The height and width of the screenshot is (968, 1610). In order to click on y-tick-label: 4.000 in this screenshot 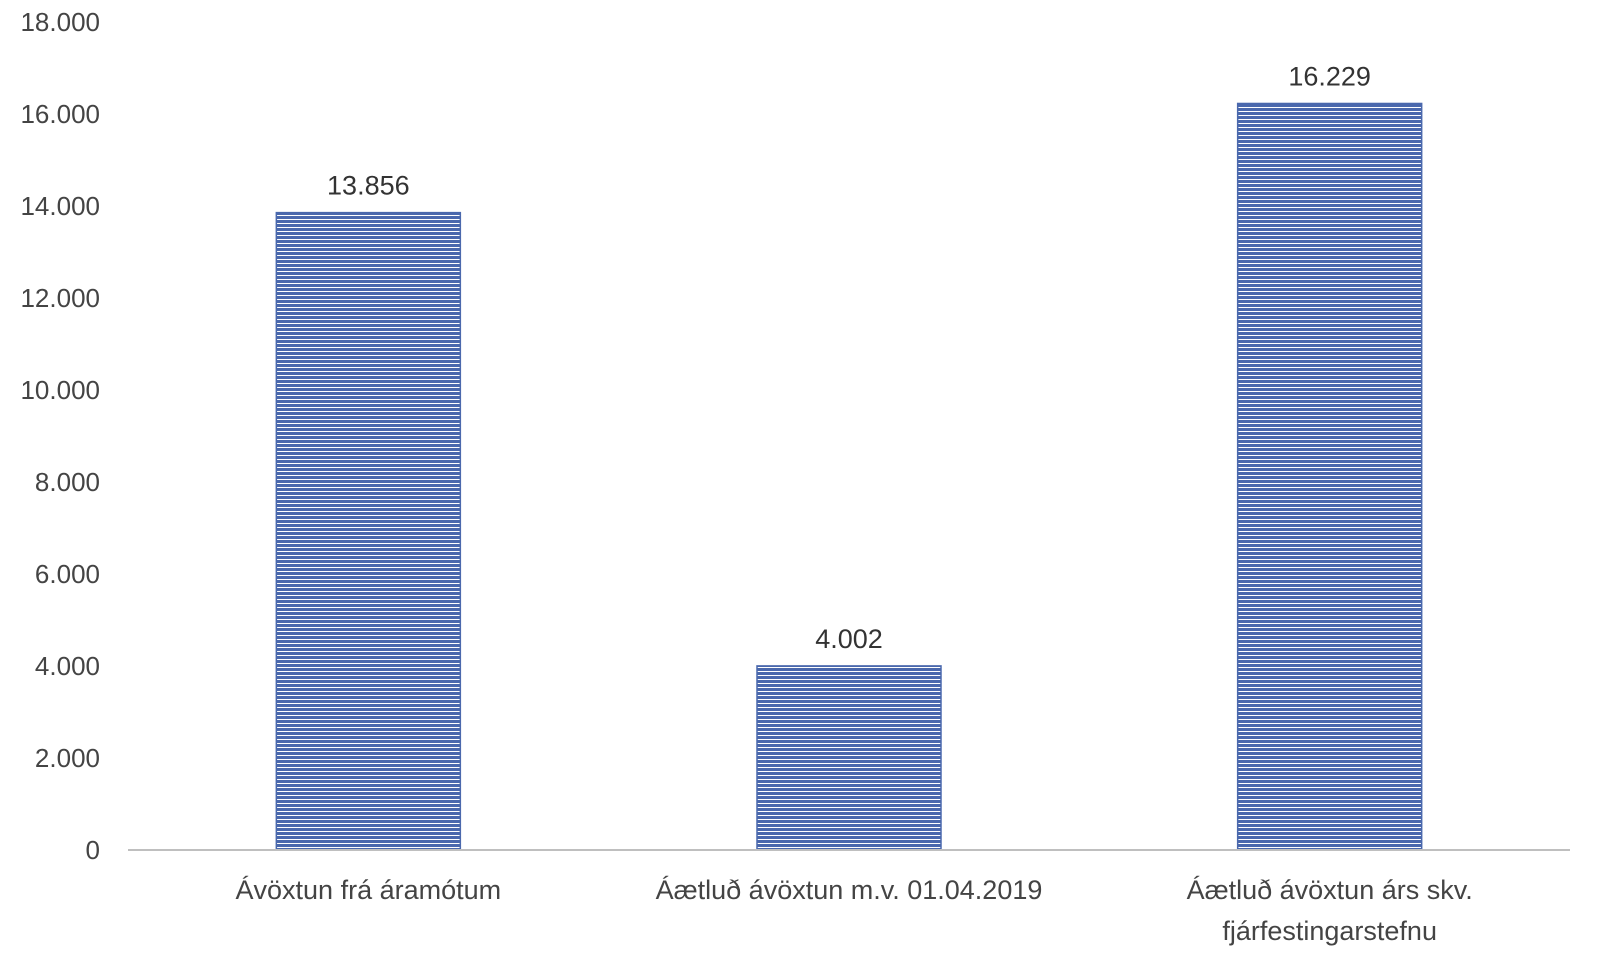, I will do `click(67, 666)`.